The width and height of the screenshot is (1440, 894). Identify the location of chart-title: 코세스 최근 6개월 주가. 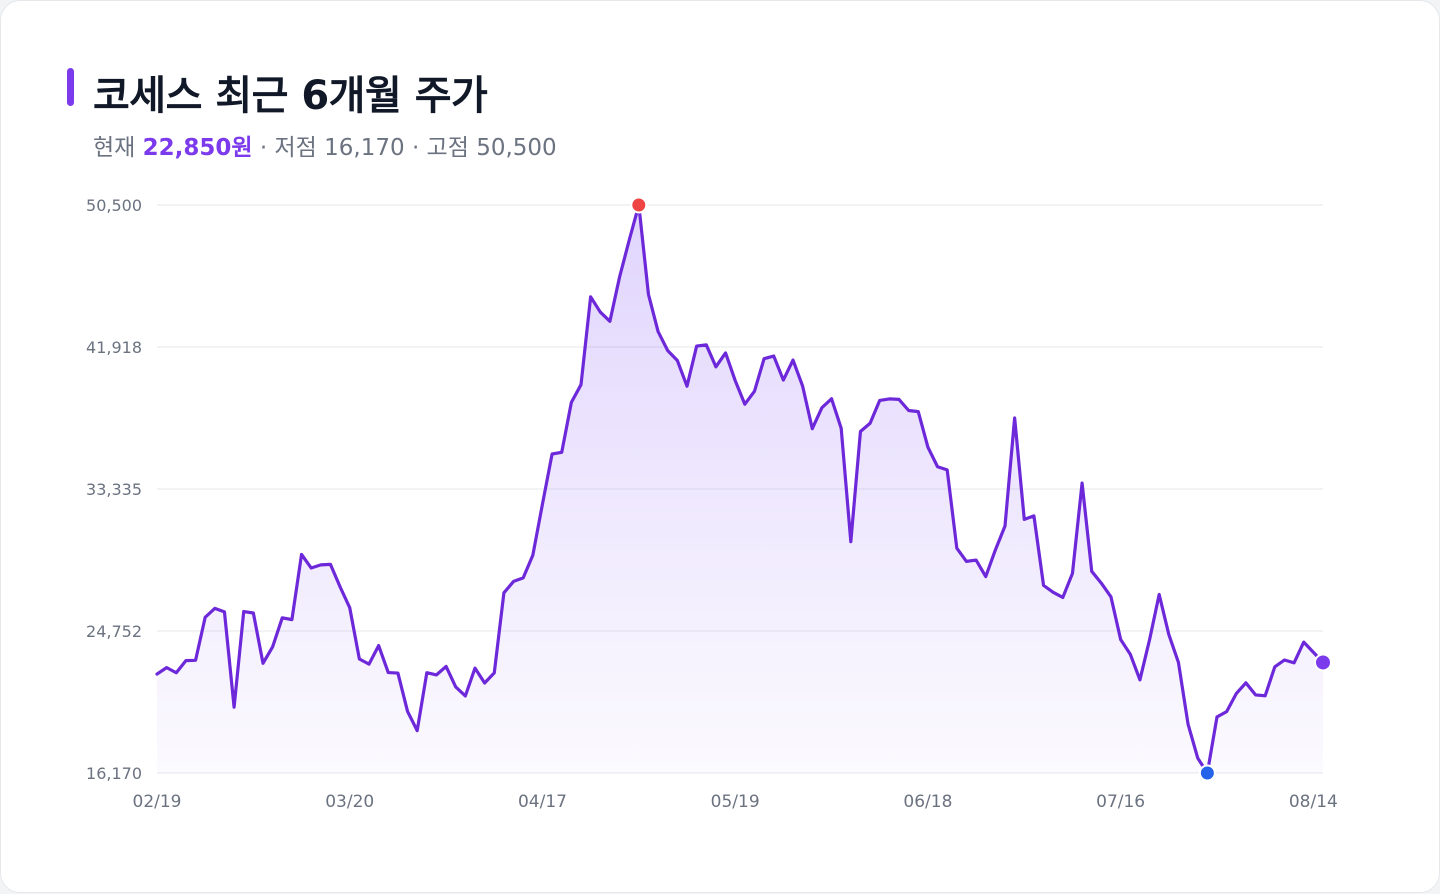
(290, 96).